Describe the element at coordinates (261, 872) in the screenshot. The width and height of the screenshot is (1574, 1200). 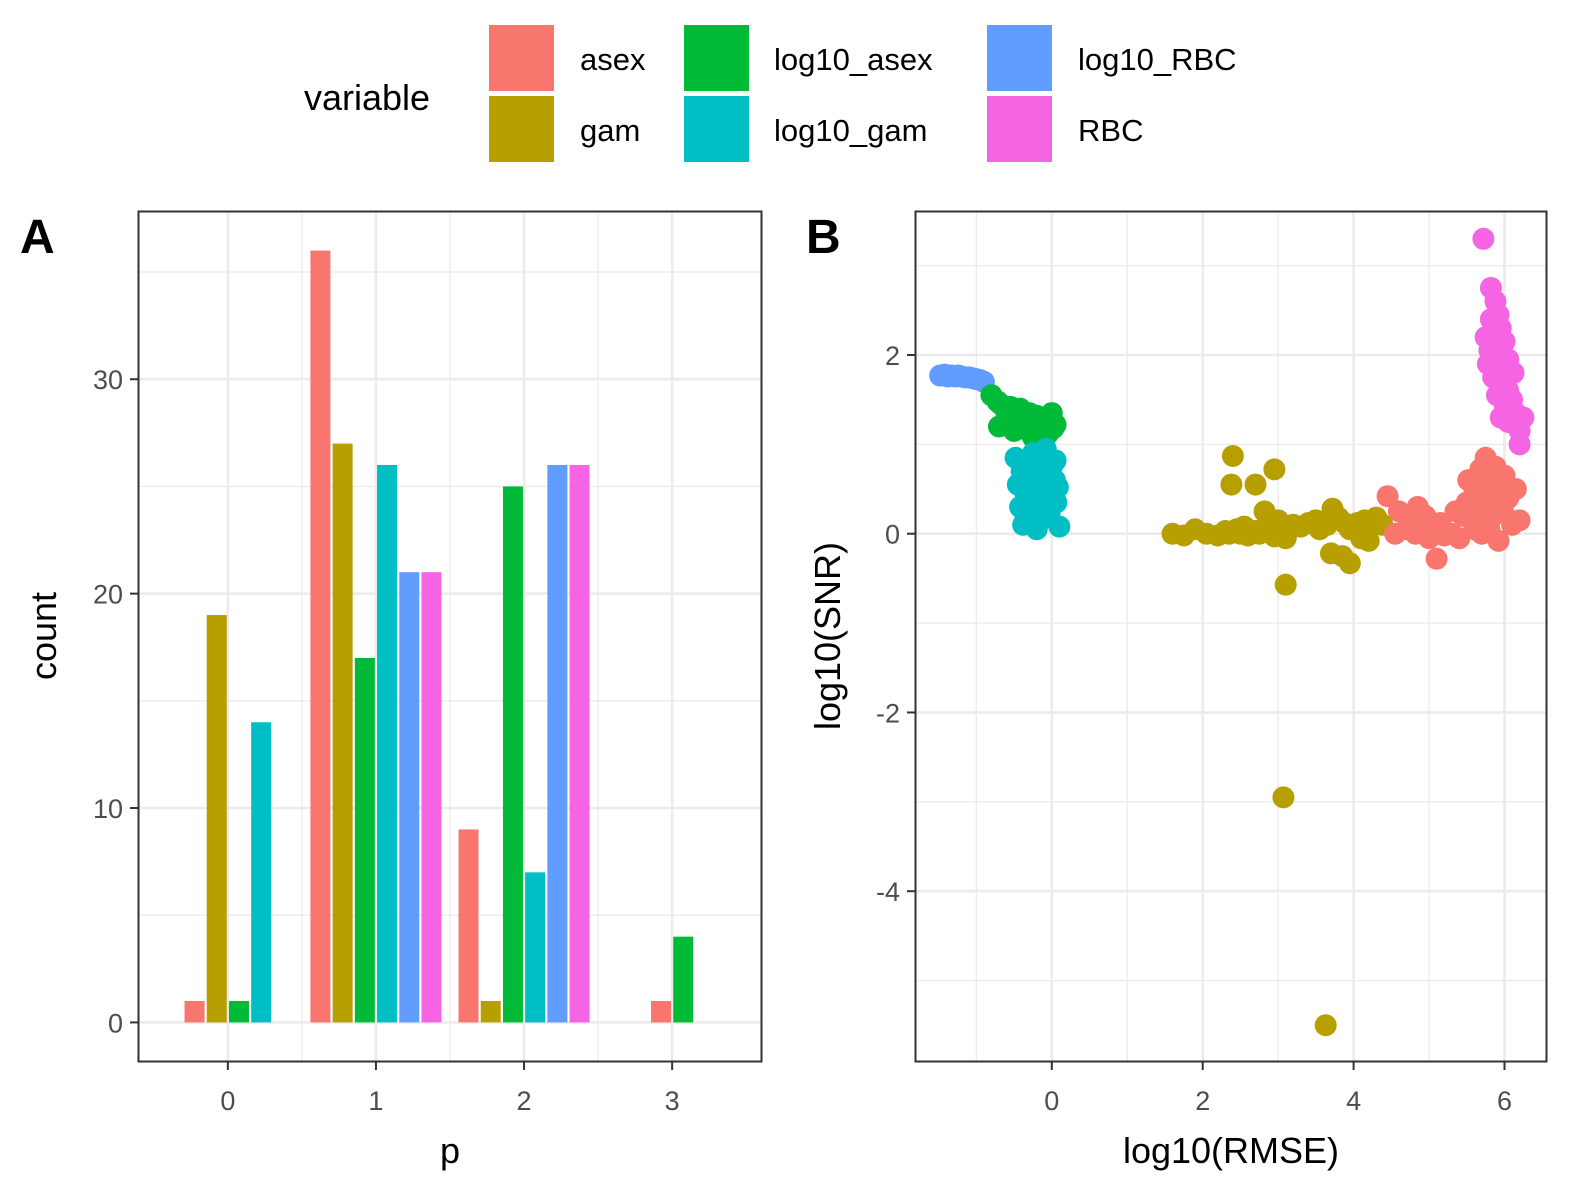
I see `bar-log10-gam-p0` at that location.